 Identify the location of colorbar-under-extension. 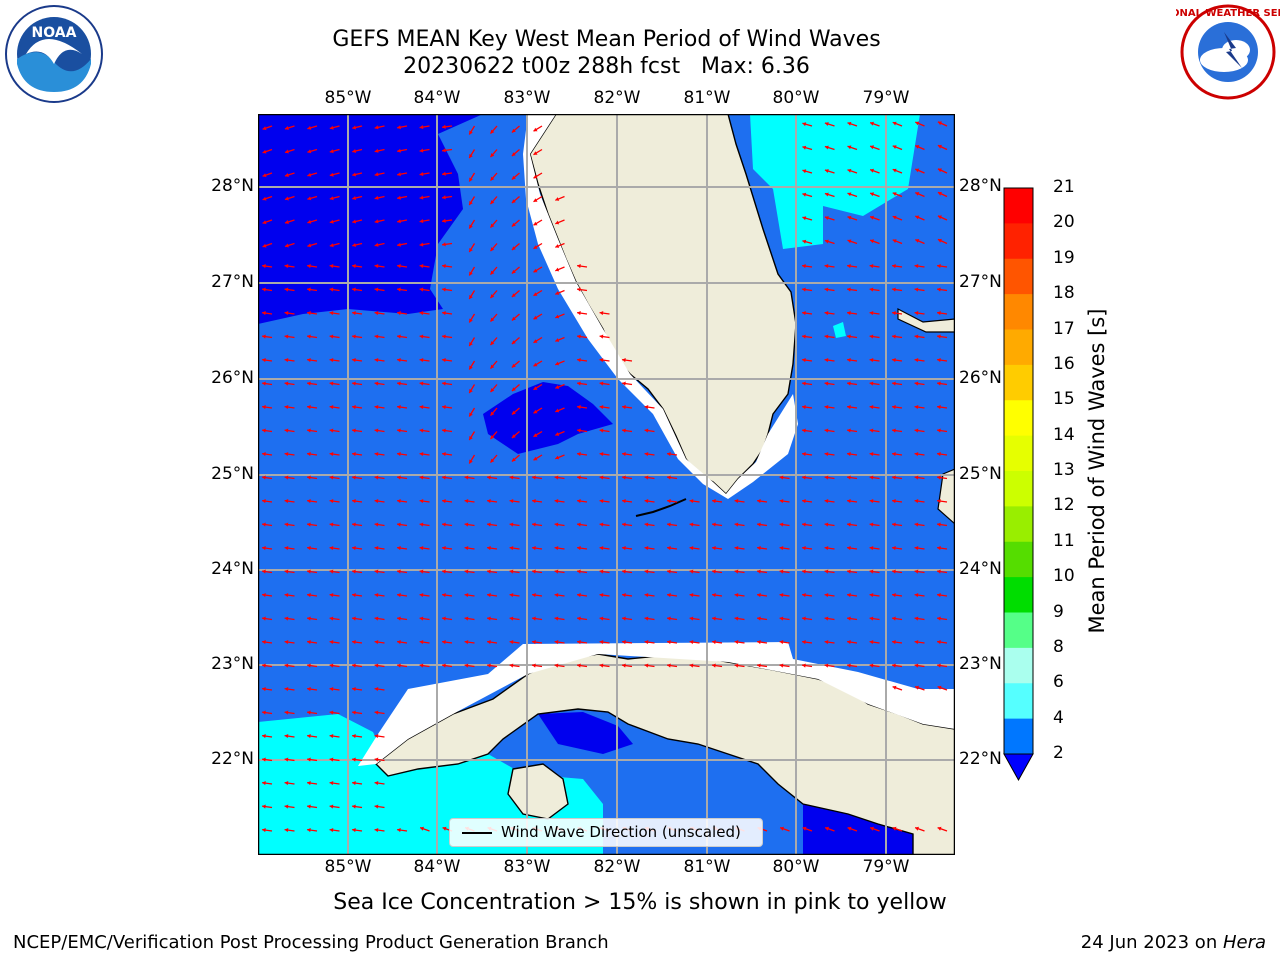
(1018, 767).